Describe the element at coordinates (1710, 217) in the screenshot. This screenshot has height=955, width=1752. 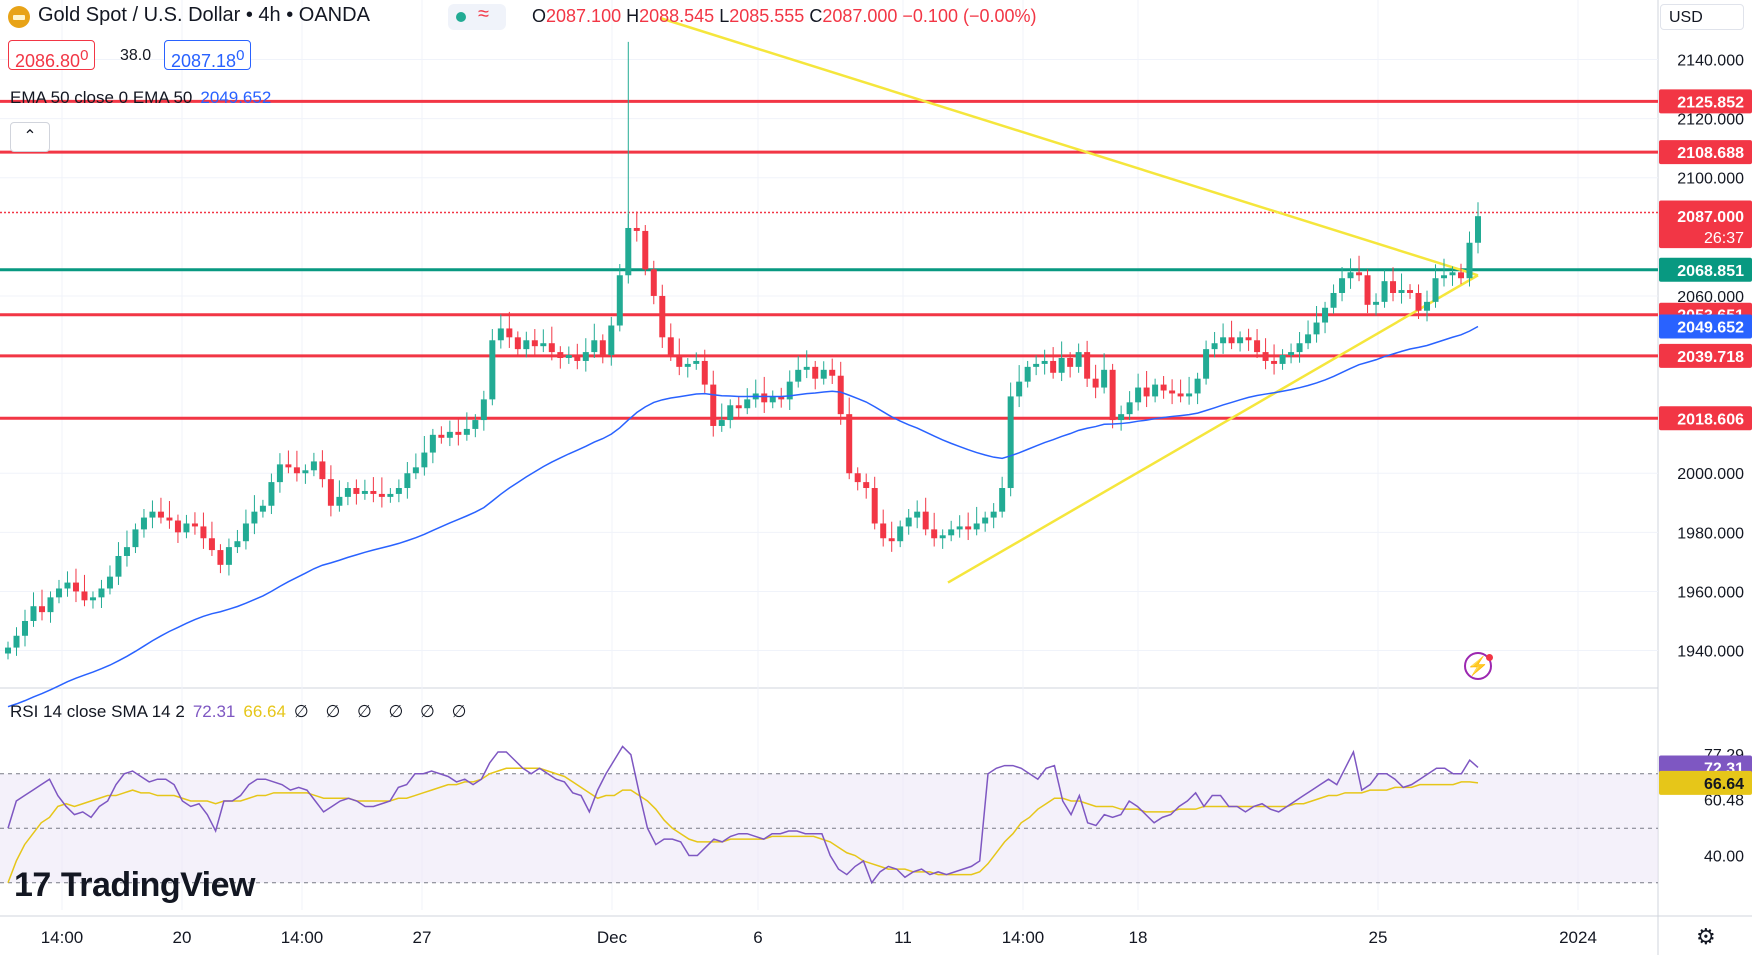
I see `price-badge-label: 2087.000` at that location.